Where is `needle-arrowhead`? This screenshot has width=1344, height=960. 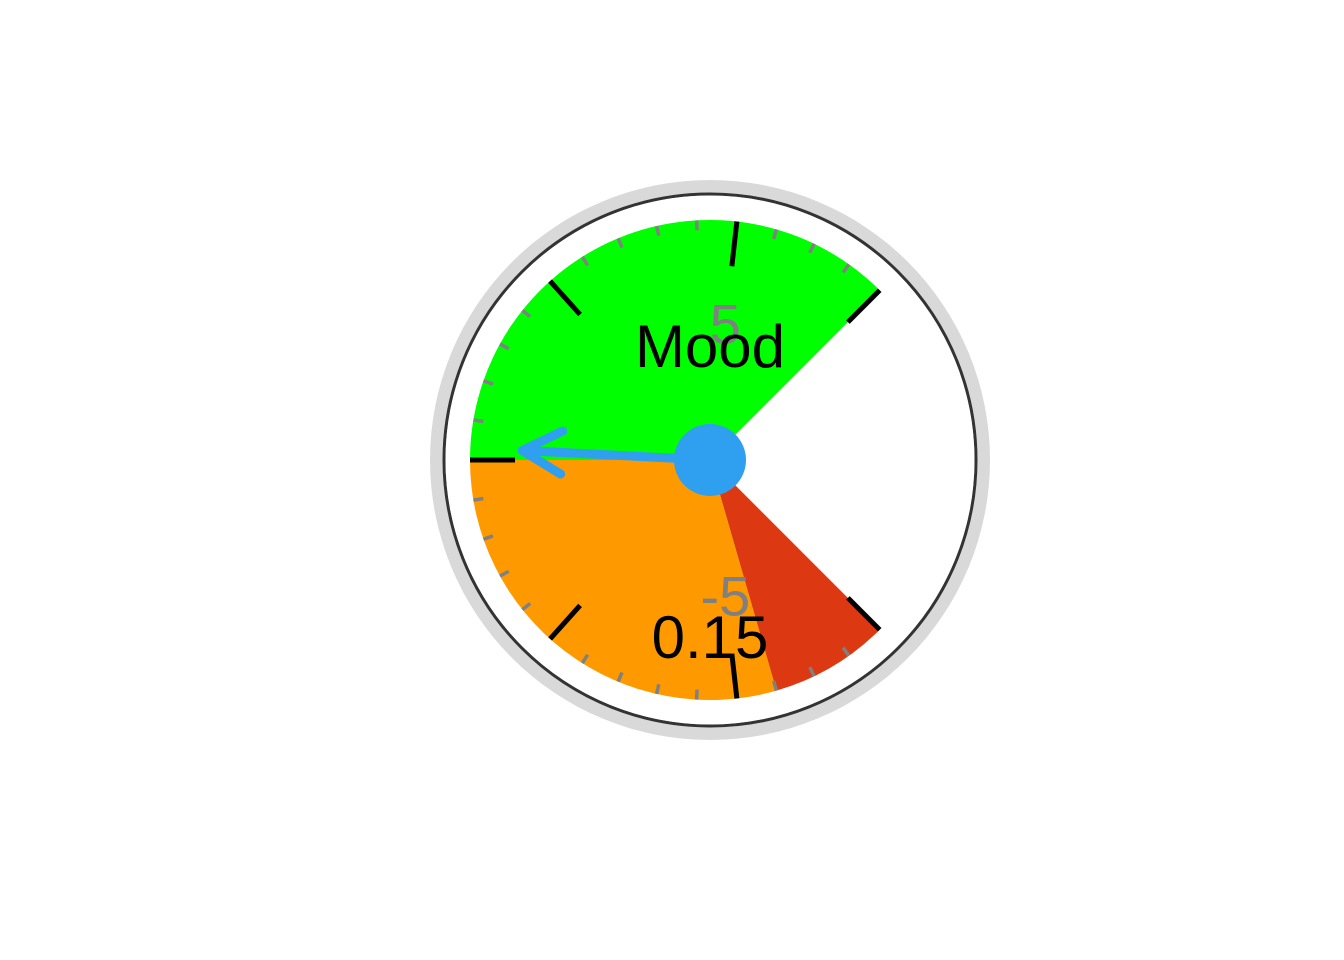
needle-arrowhead is located at coordinates (542, 452).